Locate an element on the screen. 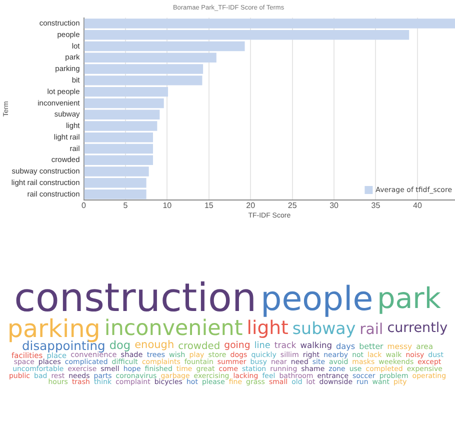  text: line is located at coordinates (262, 346).